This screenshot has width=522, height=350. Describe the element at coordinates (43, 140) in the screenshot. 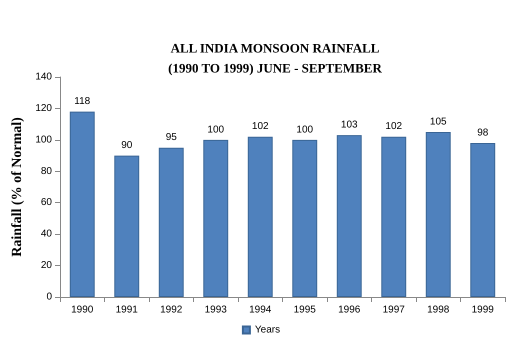

I see `y-tick-label: 100` at that location.